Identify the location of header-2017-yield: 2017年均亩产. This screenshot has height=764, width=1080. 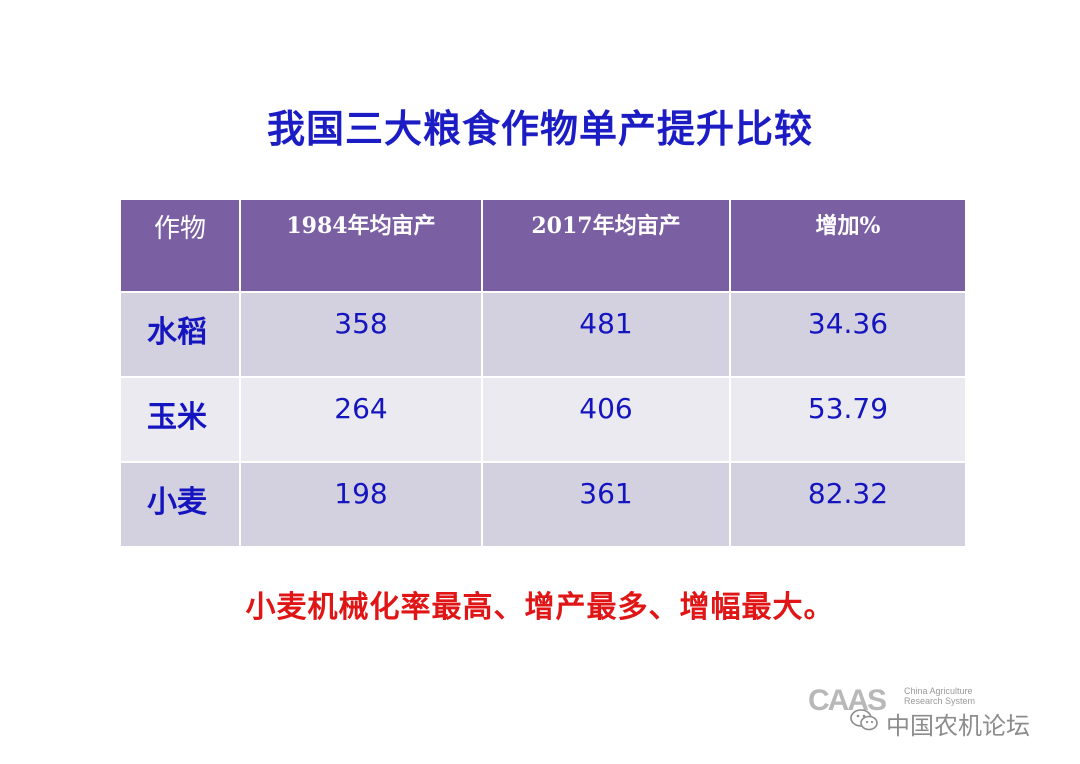
(607, 246).